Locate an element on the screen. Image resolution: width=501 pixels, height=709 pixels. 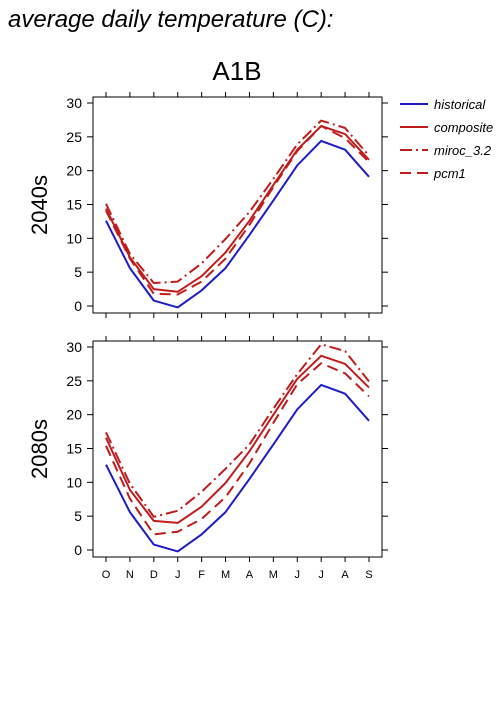
x-tick-label: D is located at coordinates (154, 575).